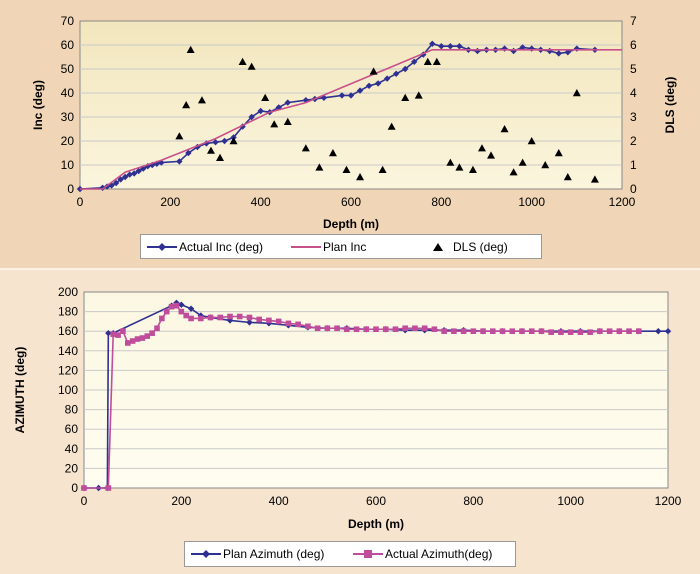 The width and height of the screenshot is (700, 574). Describe the element at coordinates (72, 410) in the screenshot. I see `y-tick-label: 80` at that location.